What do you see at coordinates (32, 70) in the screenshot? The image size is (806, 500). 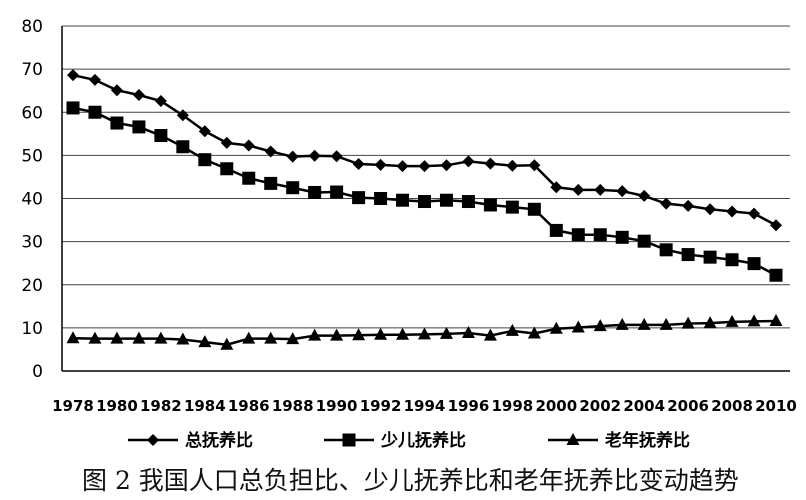 I see `y-tick-label: 70` at bounding box center [32, 70].